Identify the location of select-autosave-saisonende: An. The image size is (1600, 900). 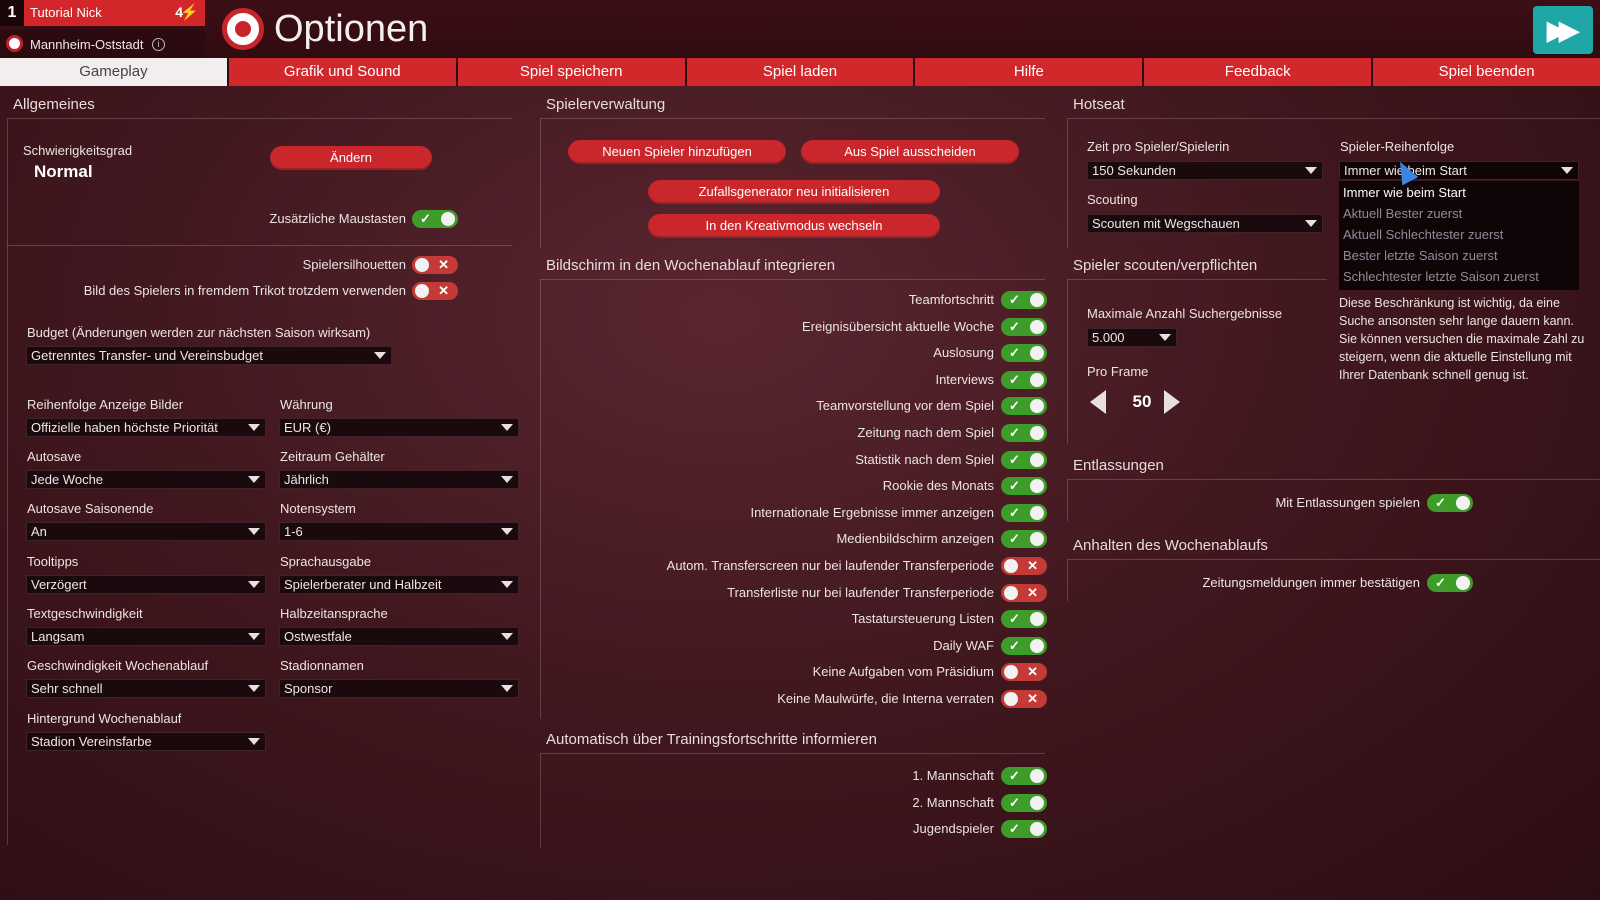
(146, 531).